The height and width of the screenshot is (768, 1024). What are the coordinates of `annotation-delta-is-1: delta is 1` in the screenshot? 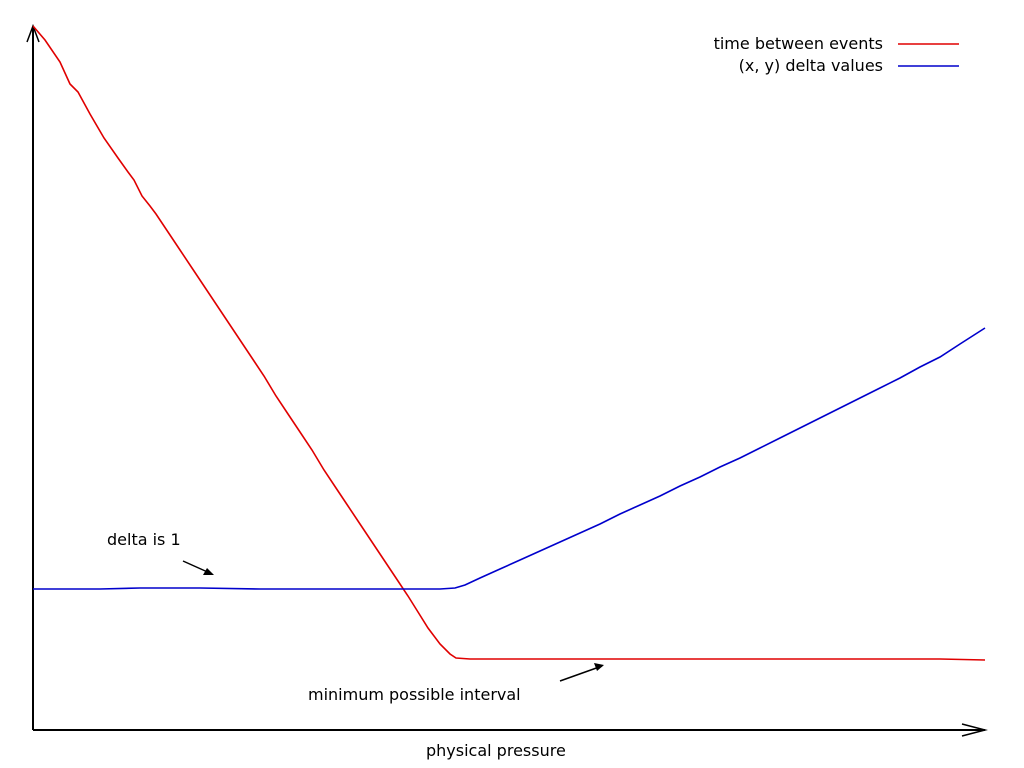 It's located at (144, 539).